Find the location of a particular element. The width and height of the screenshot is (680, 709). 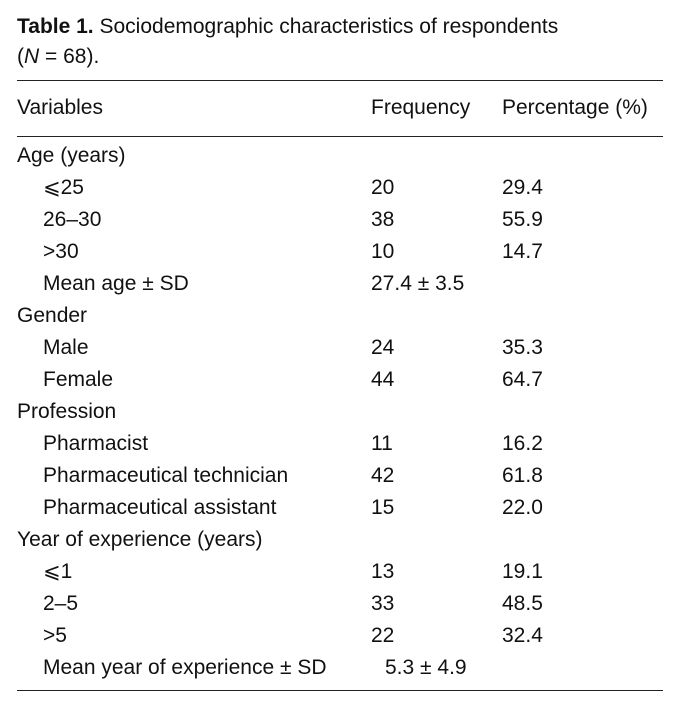

caption-n-open: ( is located at coordinates (20, 56).